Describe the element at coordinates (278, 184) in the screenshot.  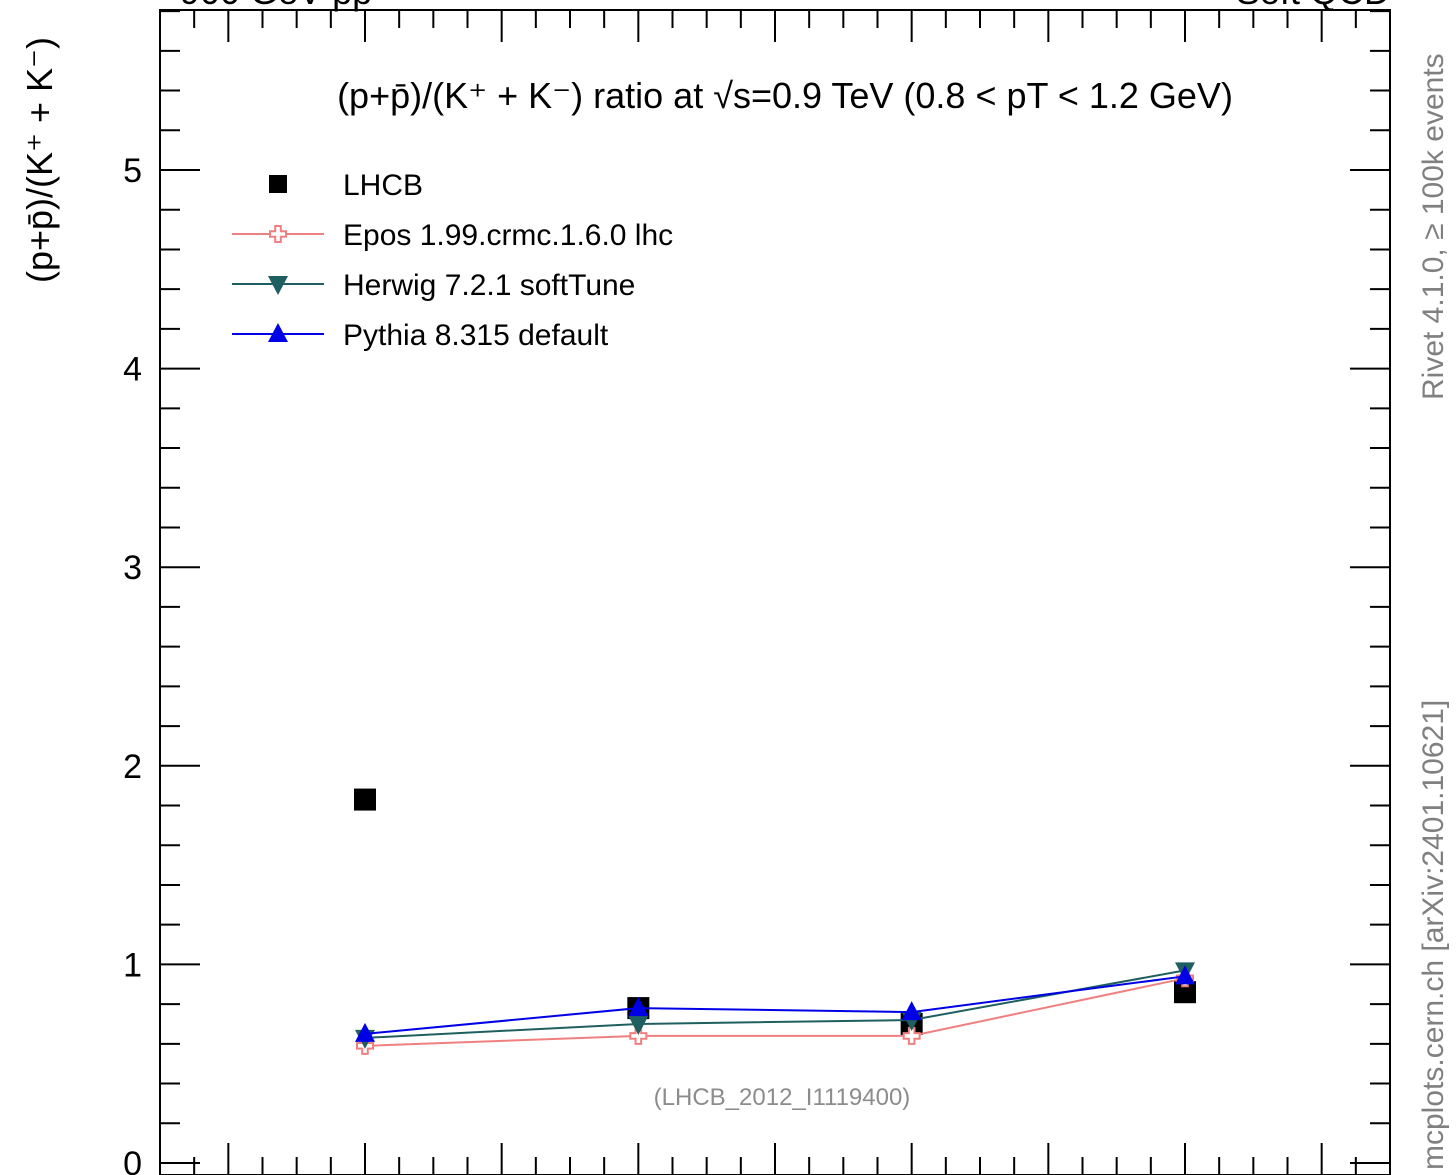
I see `legend-marker-lhcb` at that location.